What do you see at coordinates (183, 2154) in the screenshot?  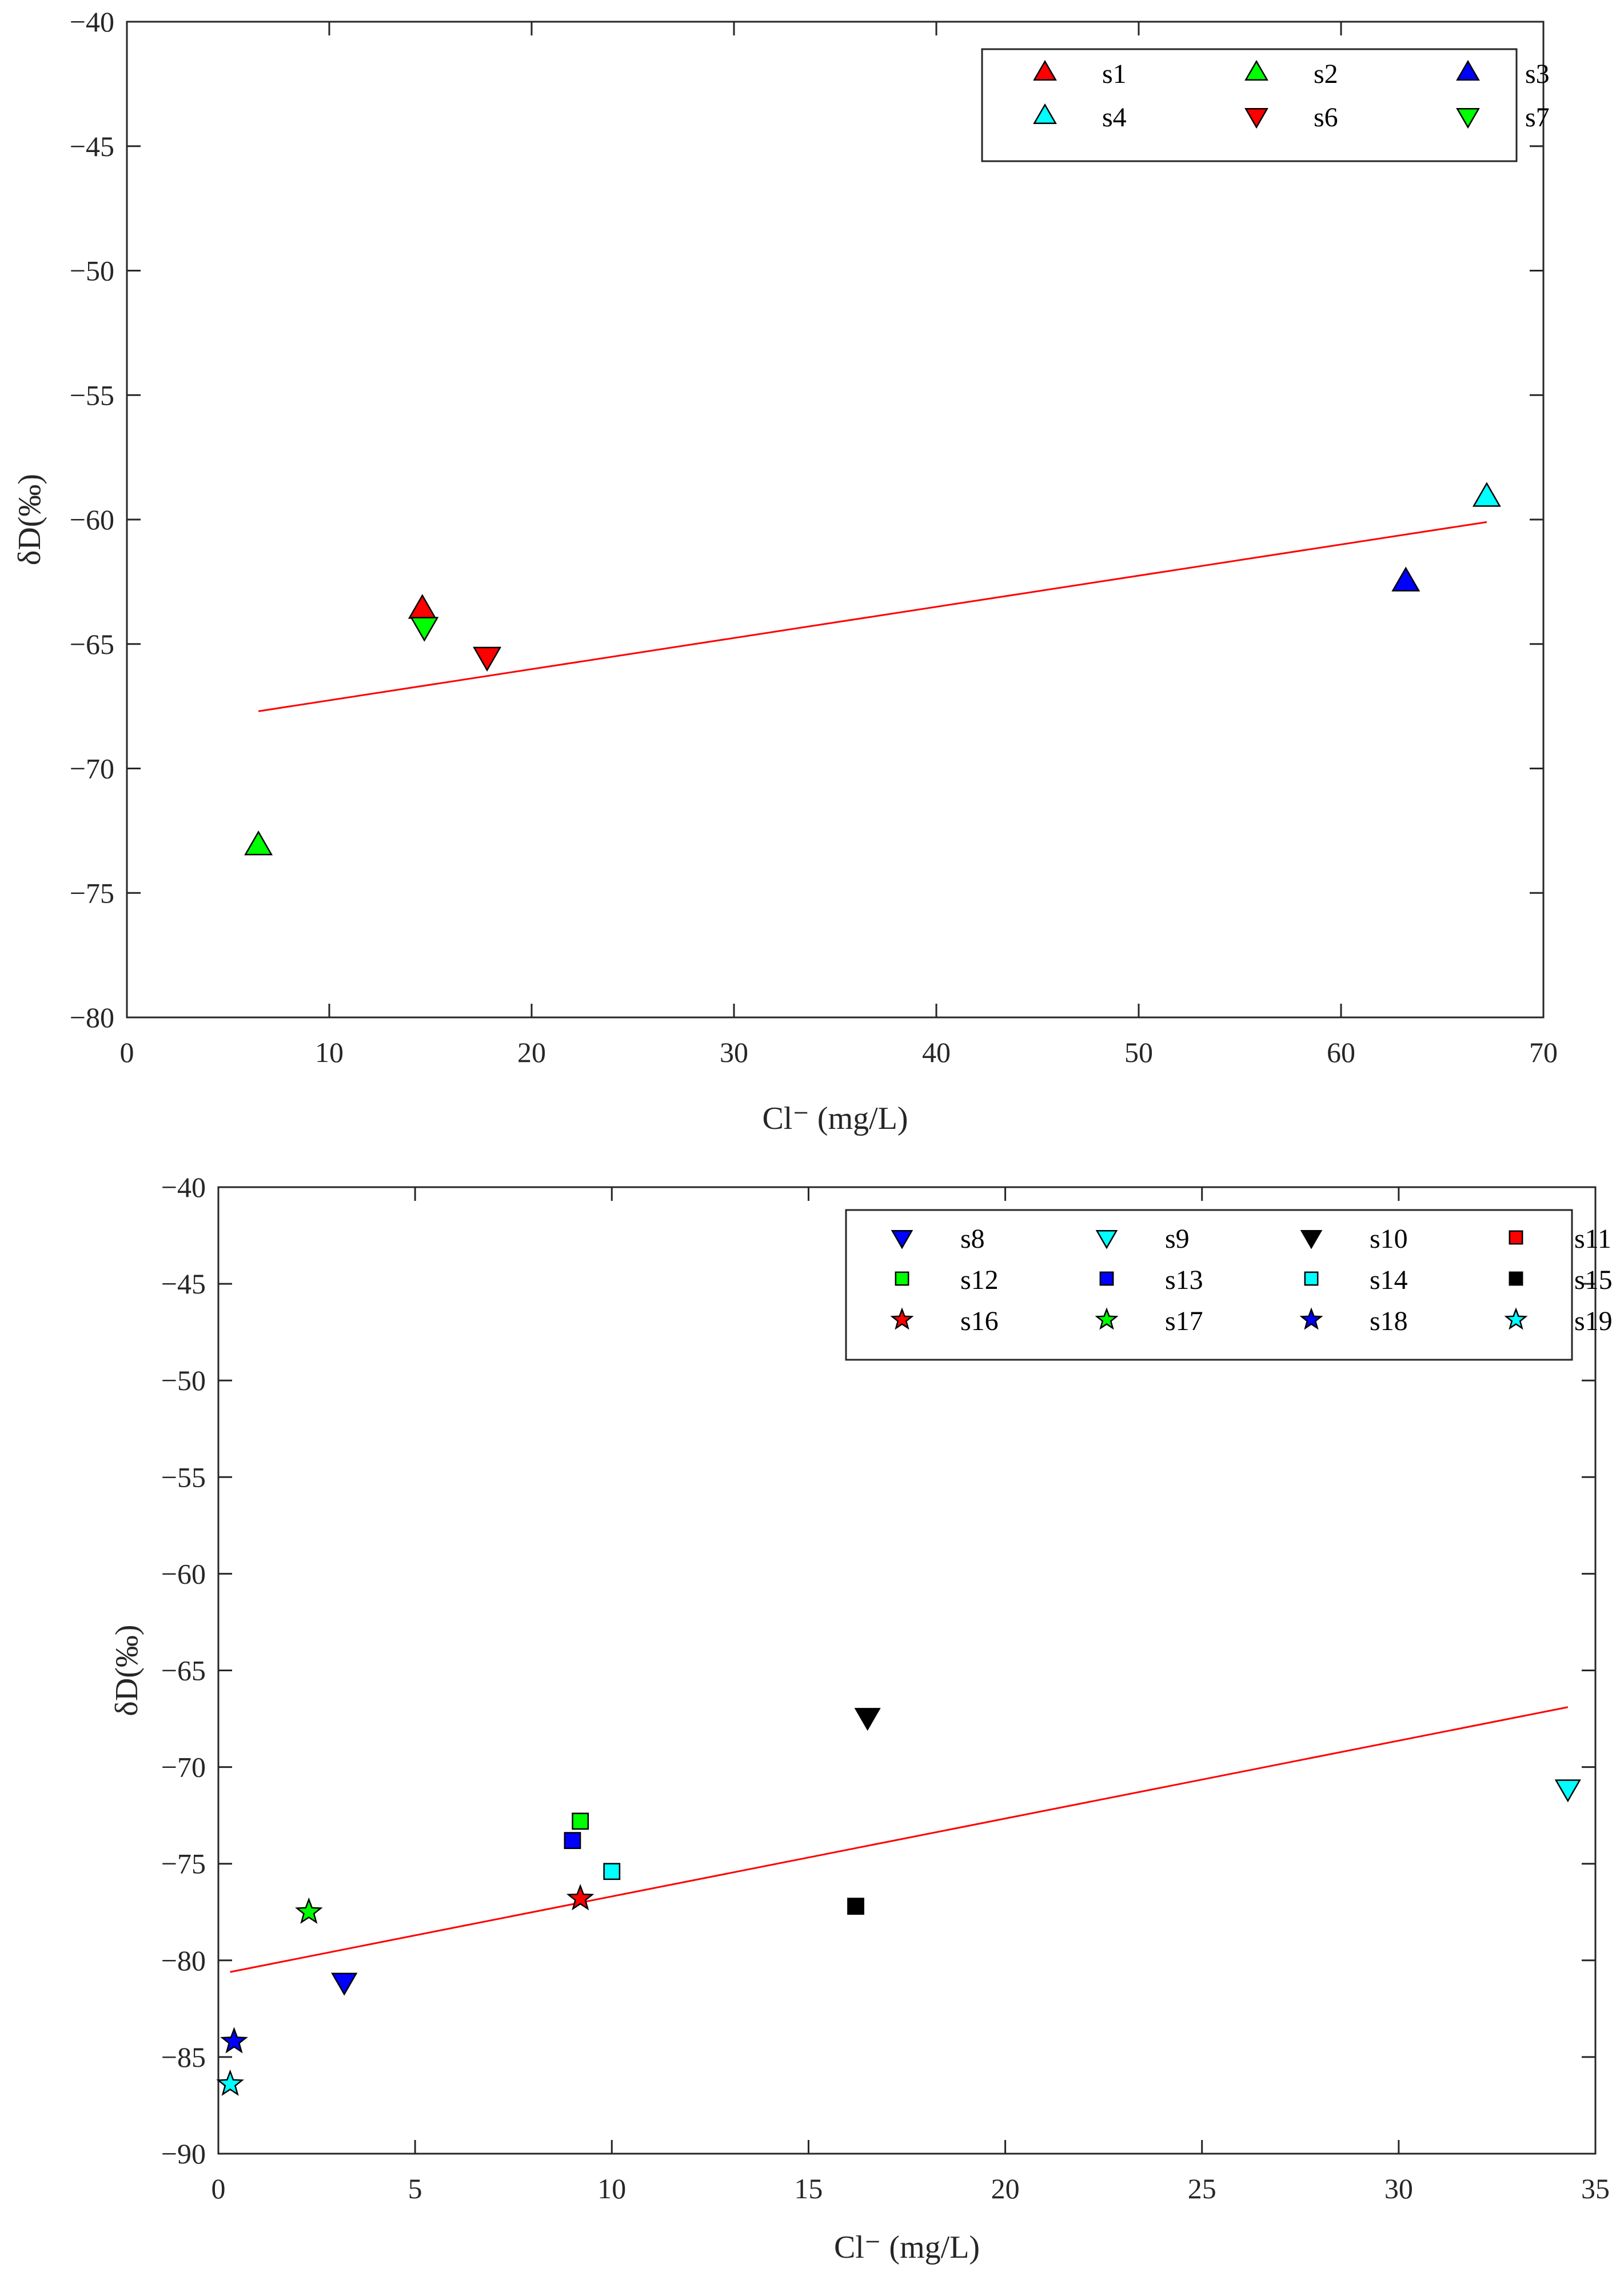 I see `y-tick-label: −90` at bounding box center [183, 2154].